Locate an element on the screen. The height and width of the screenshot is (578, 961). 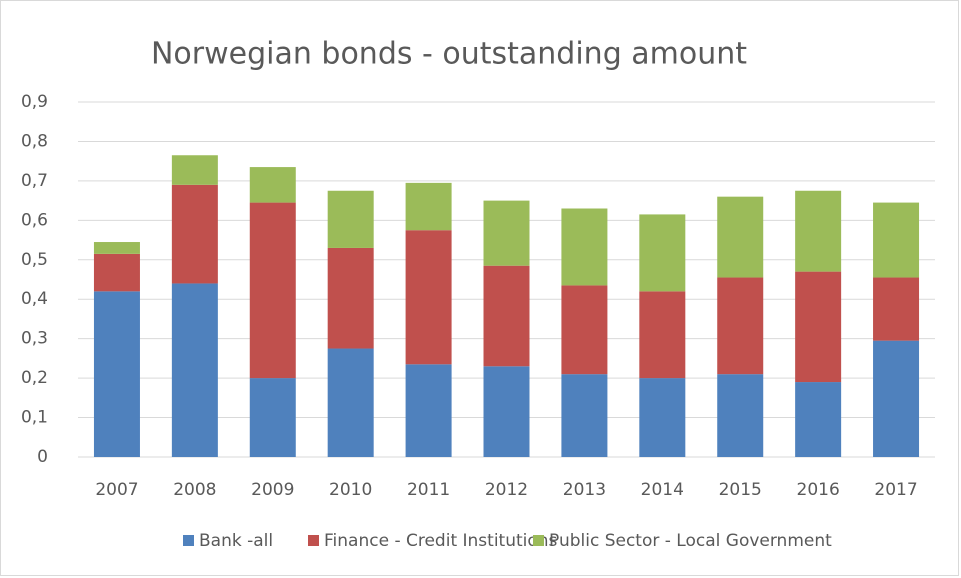
y-tick-label: 0,8 is located at coordinates (34, 141).